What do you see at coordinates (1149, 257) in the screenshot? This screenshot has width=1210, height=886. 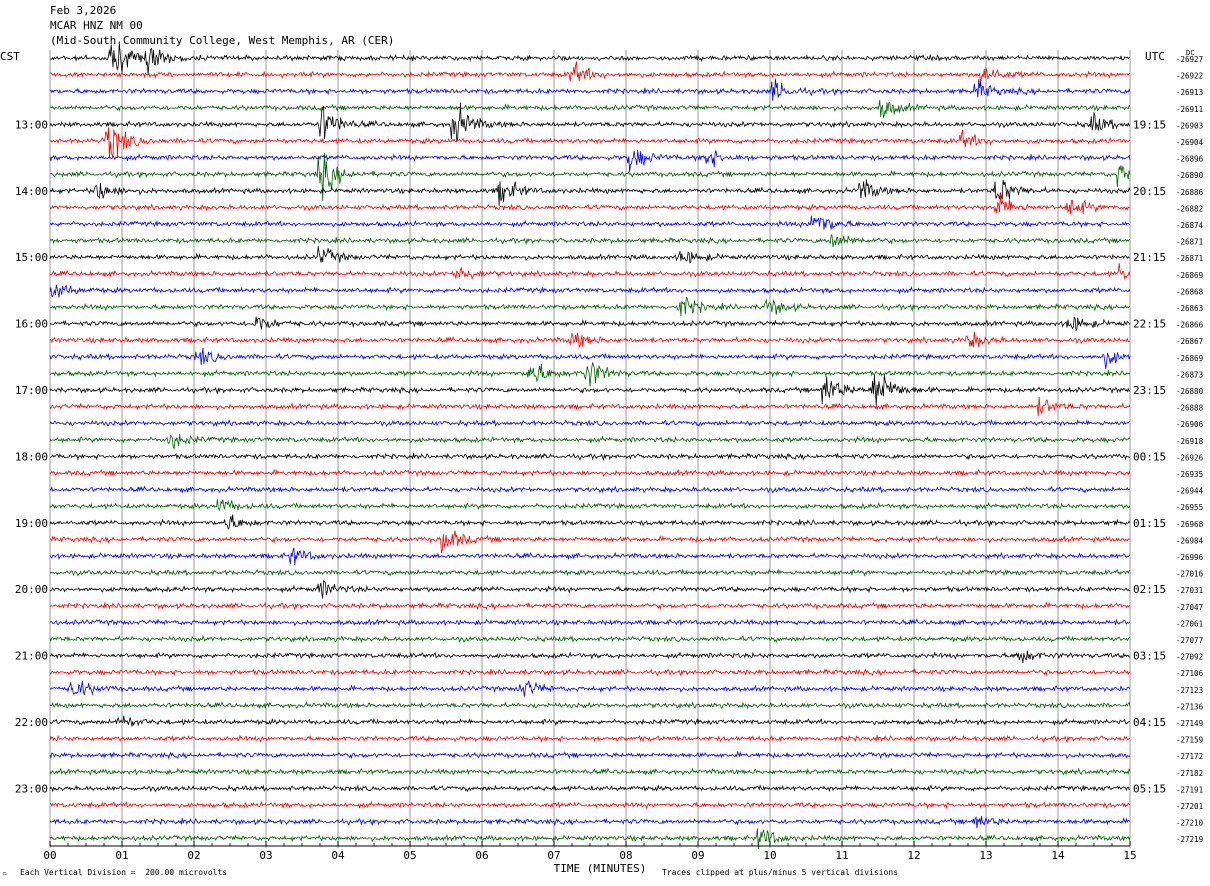 I see `utc-hour-label: 21:15` at bounding box center [1149, 257].